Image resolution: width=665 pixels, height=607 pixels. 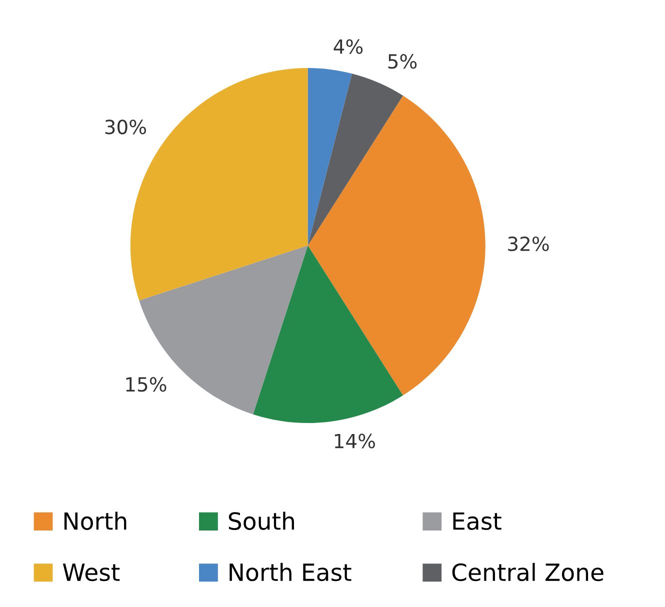 What do you see at coordinates (91, 573) in the screenshot?
I see `legend-label: West` at bounding box center [91, 573].